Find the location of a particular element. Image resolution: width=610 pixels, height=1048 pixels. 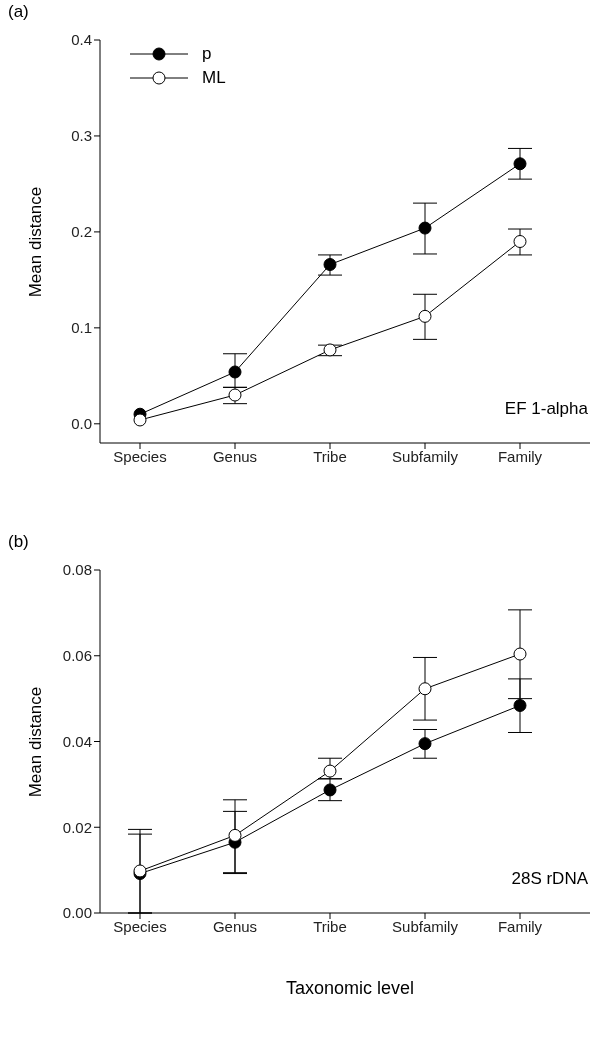

y-tick-label: 0.00 is located at coordinates (77, 913).